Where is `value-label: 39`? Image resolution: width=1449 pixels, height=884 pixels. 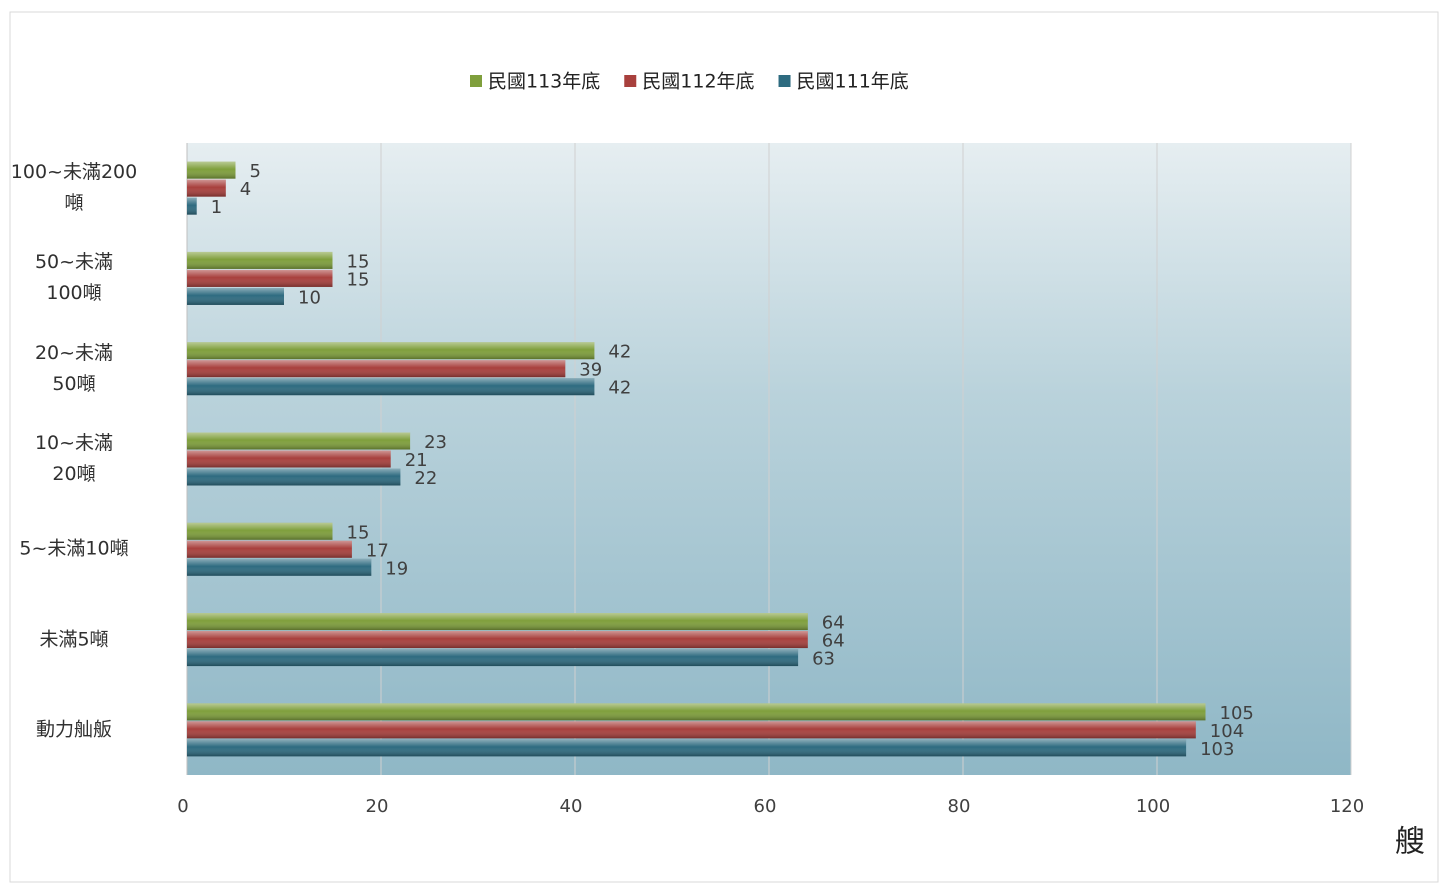 value-label: 39 is located at coordinates (590, 370).